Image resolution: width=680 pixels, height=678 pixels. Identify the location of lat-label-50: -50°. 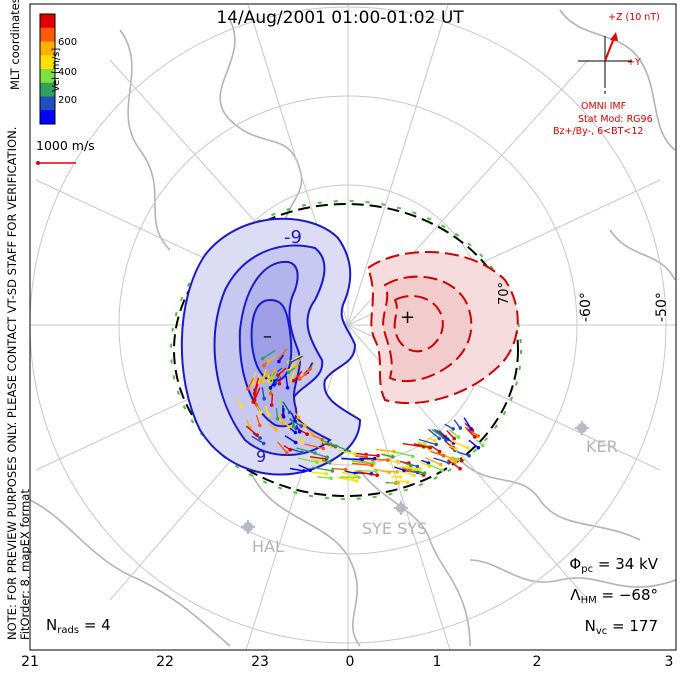
(662, 307).